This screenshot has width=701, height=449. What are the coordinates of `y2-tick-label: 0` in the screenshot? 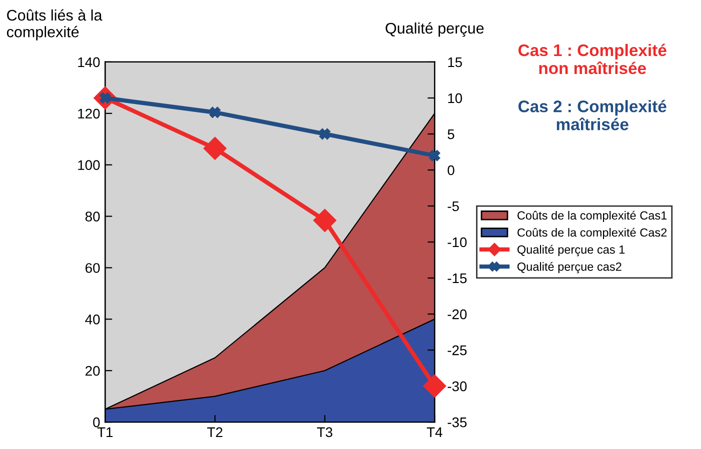 It's located at (451, 170).